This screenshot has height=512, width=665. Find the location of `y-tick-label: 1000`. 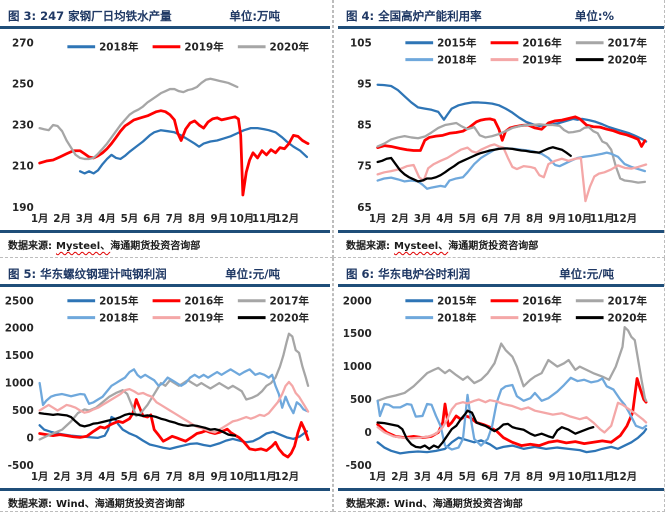

y-tick-label: 1000 is located at coordinates (19, 384).